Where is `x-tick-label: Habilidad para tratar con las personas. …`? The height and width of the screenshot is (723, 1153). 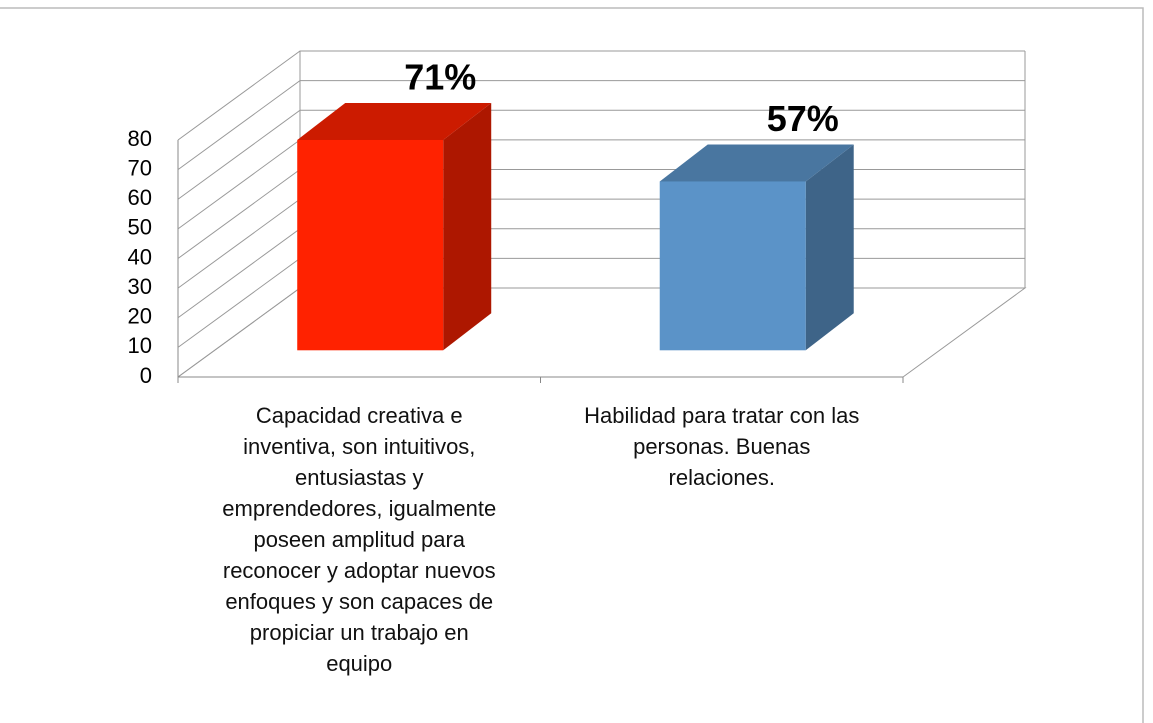
x-tick-label: Habilidad para tratar con las personas. … is located at coordinates (722, 446).